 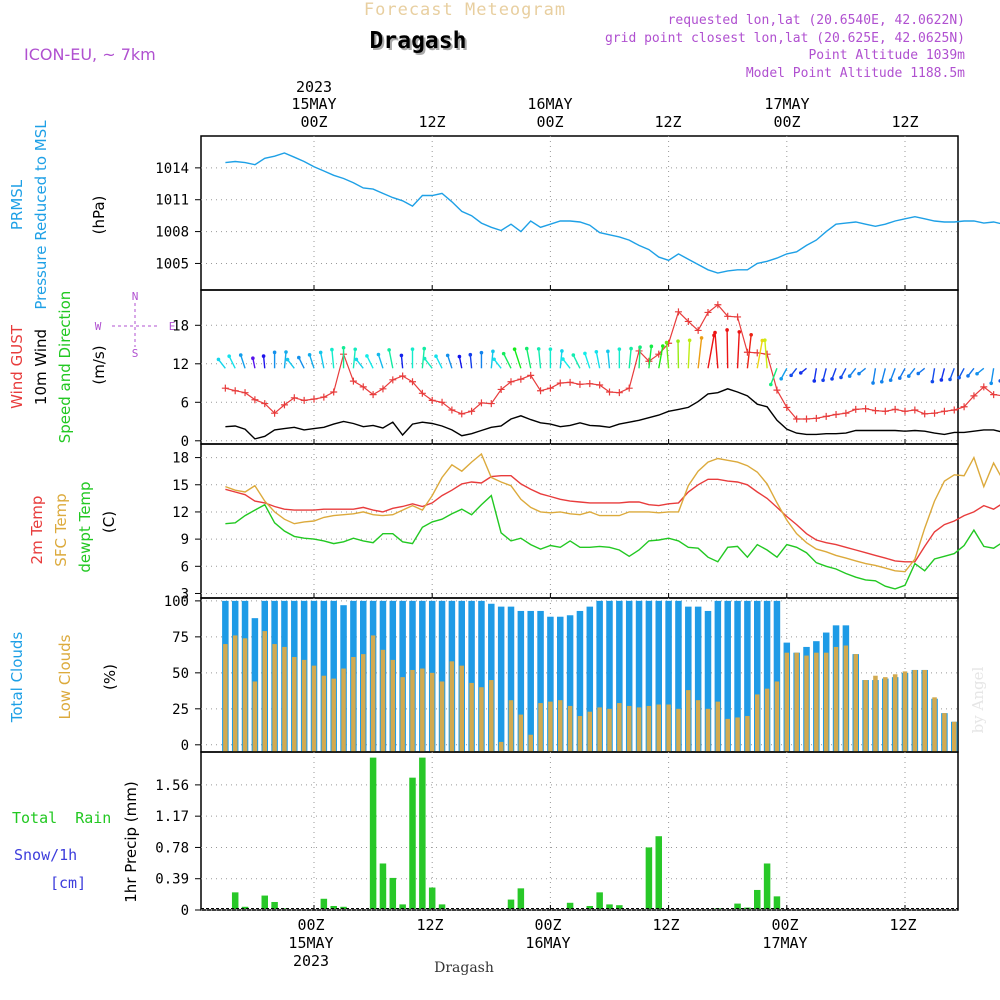 I want to click on bottom-date-label: 16MAY, so click(x=547, y=943).